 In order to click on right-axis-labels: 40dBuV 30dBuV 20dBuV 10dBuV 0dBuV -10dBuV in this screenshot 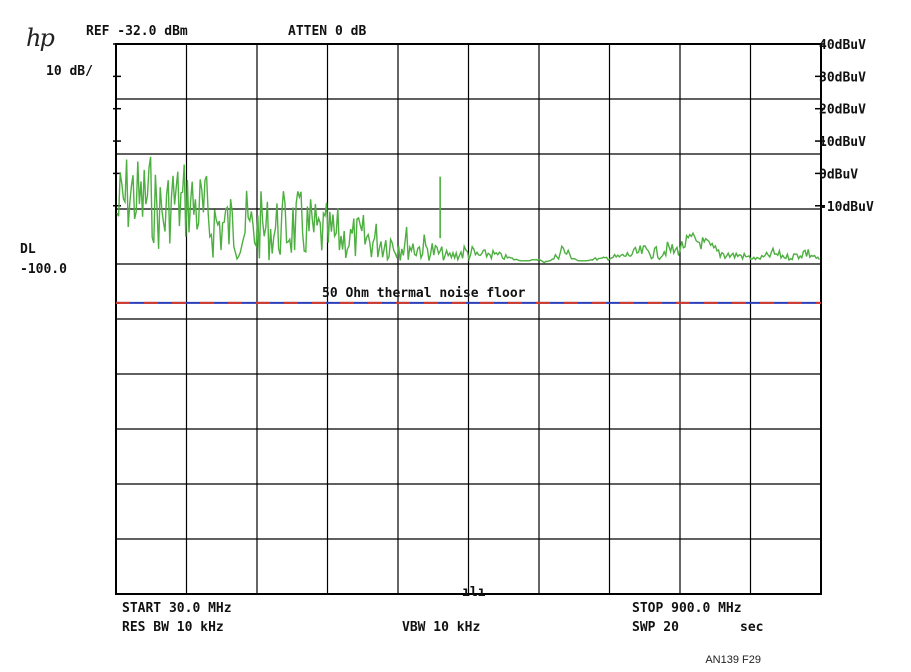, I will do `click(846, 126)`.